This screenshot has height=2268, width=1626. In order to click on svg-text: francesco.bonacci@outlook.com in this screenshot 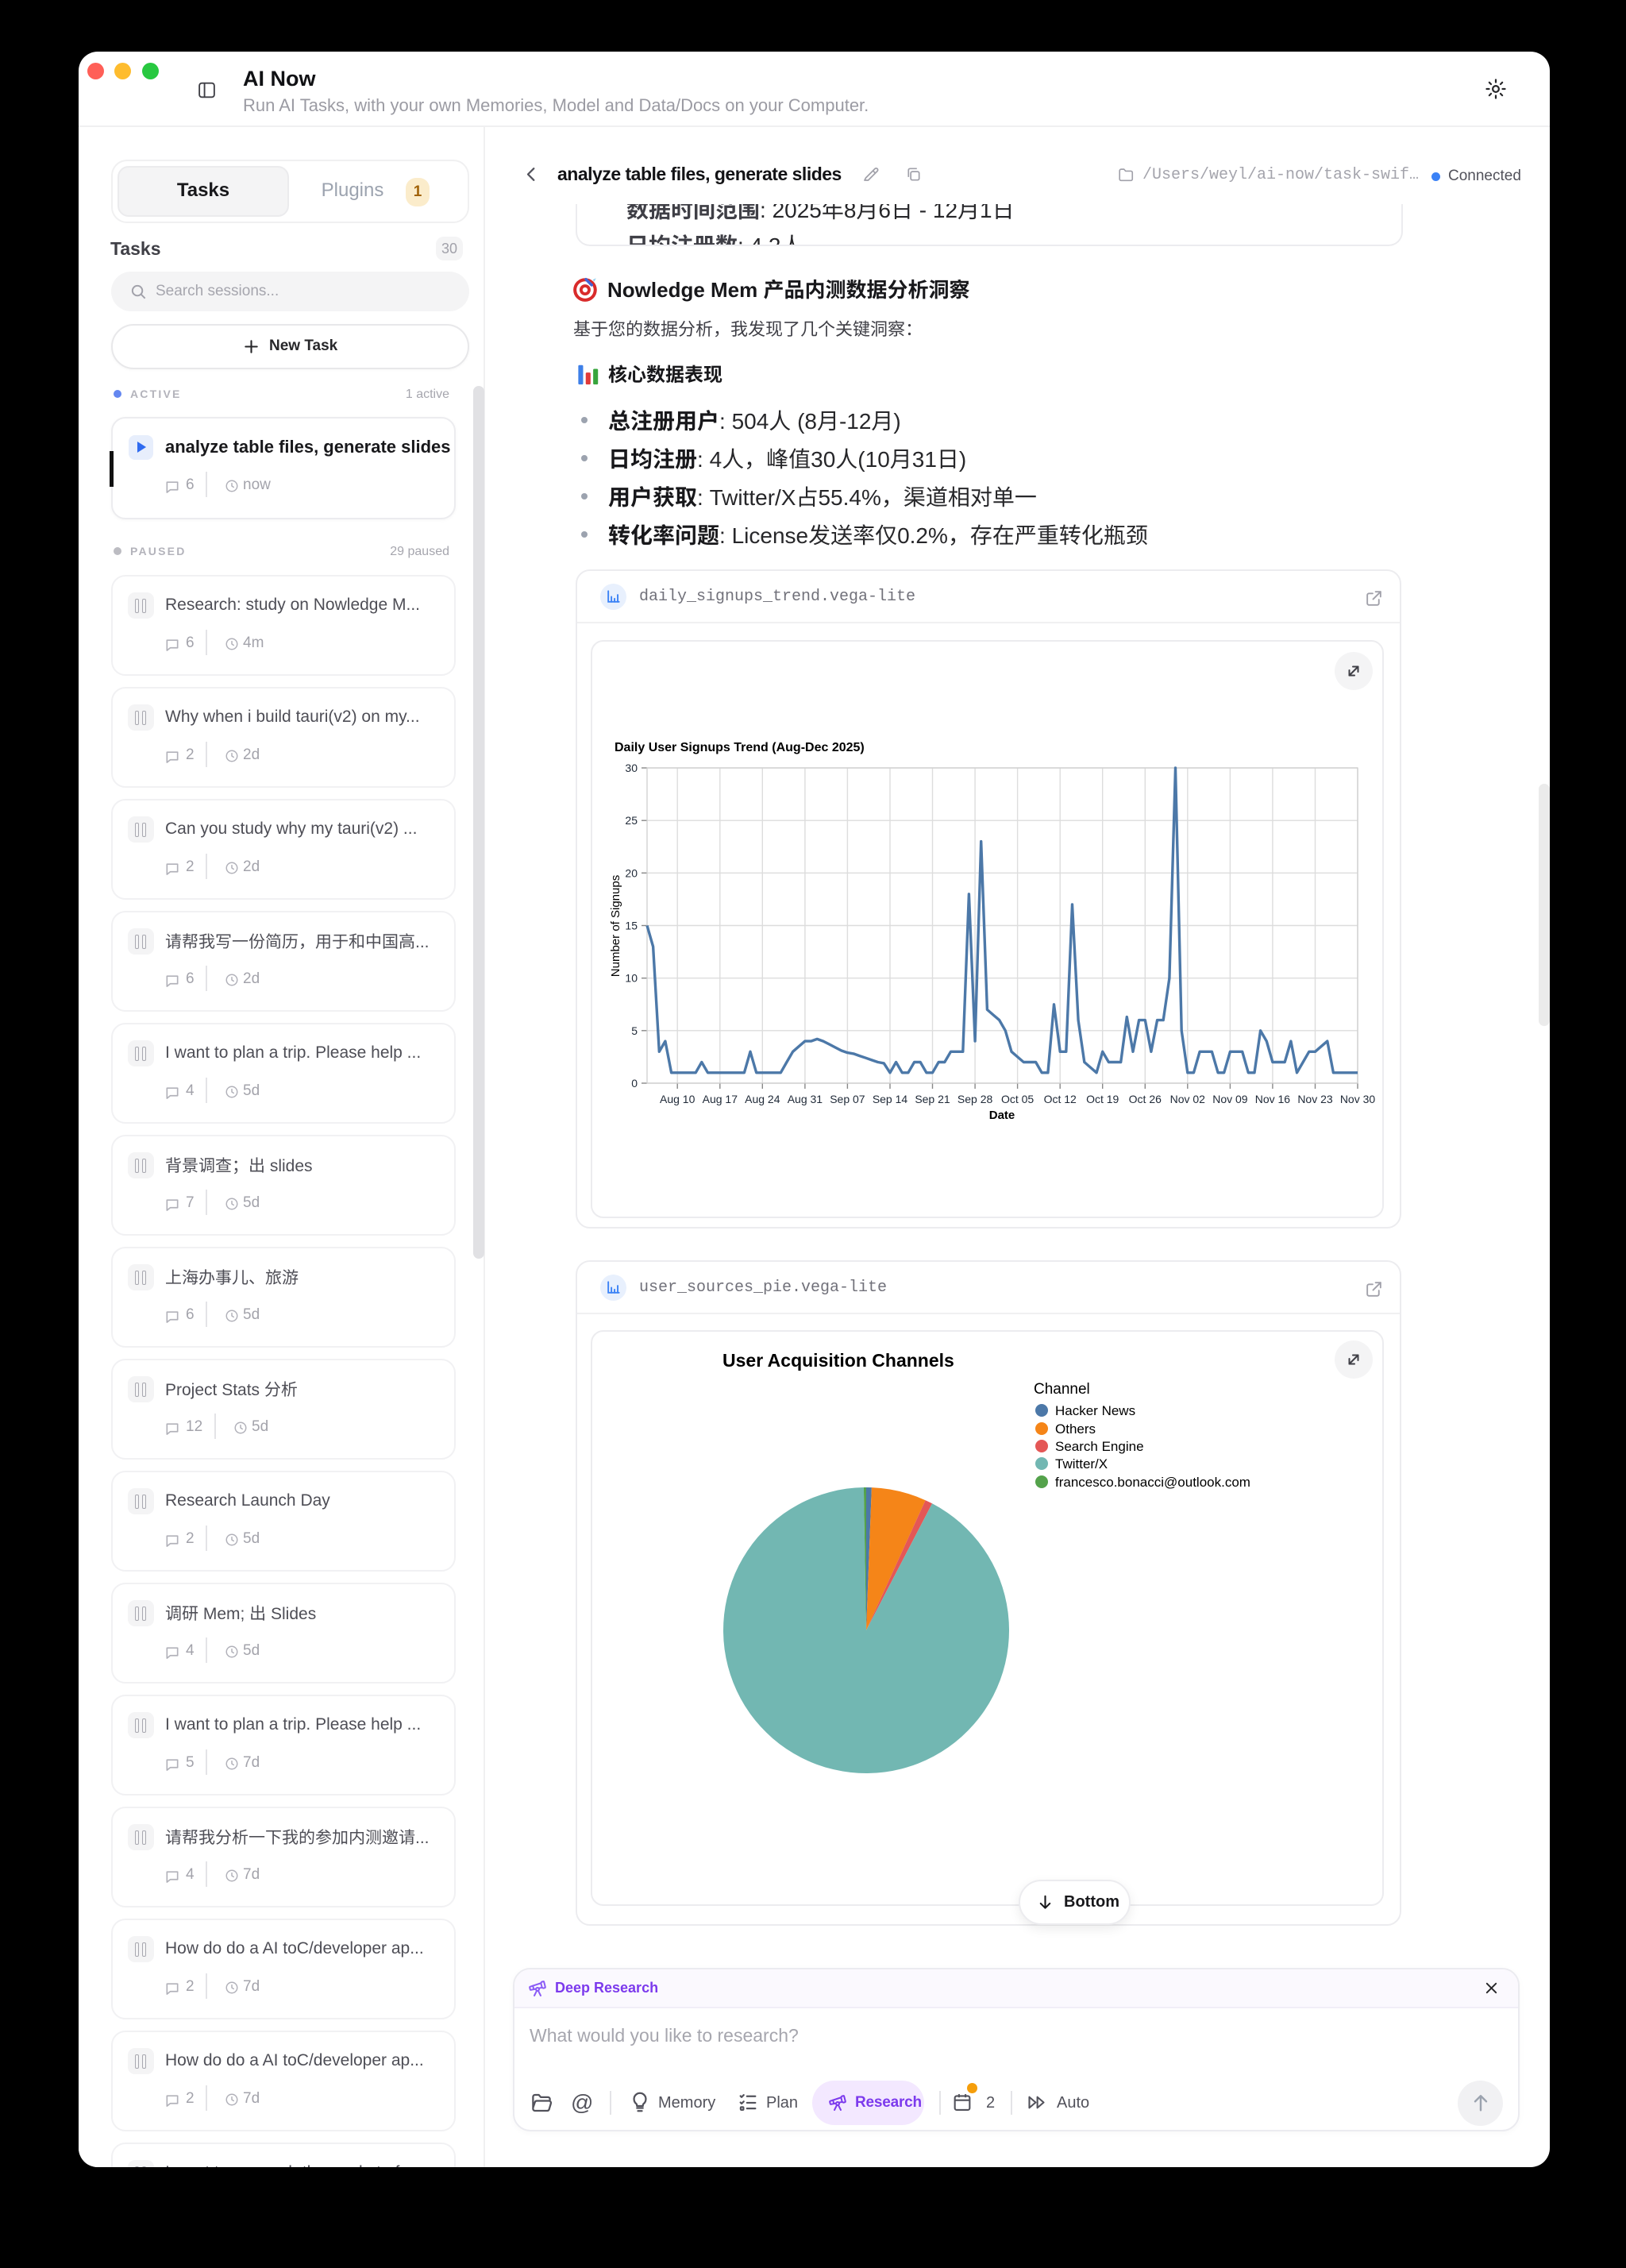, I will do `click(1152, 1482)`.